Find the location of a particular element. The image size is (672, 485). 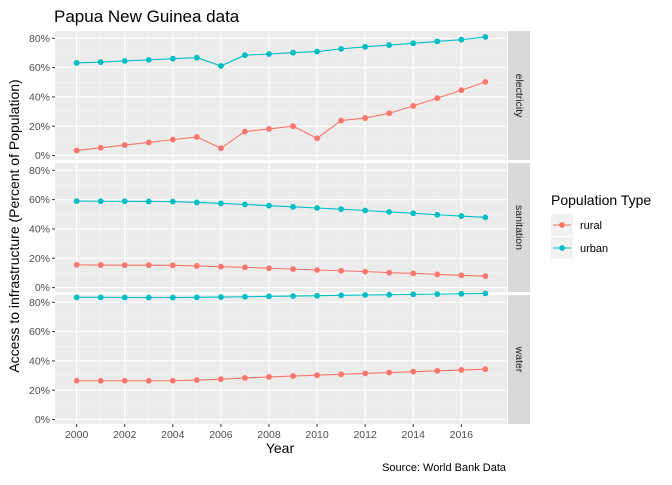

x-tick-label: 2002 is located at coordinates (125, 435).